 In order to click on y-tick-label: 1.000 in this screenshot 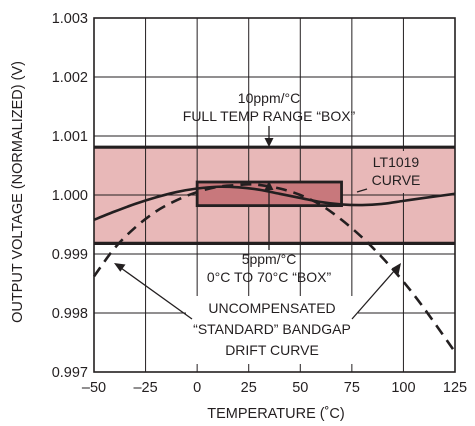, I will do `click(70, 196)`.